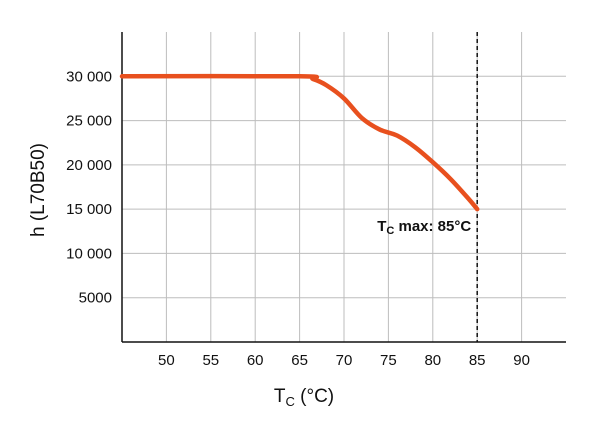 Image resolution: width=600 pixels, height=428 pixels. I want to click on y-tick-label: 20 000, so click(89, 165).